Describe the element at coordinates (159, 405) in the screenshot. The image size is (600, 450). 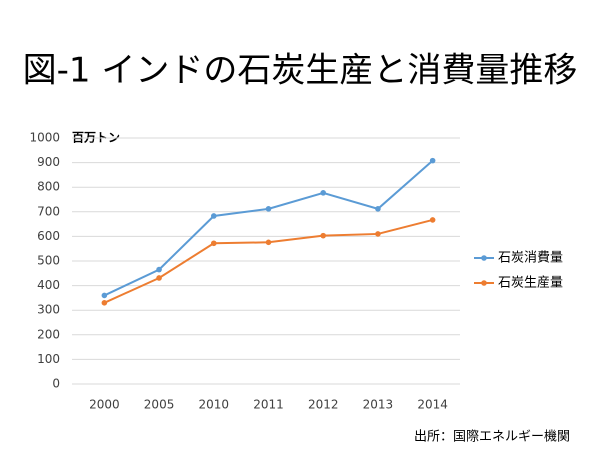
I see `x-tick-label: 2005` at that location.